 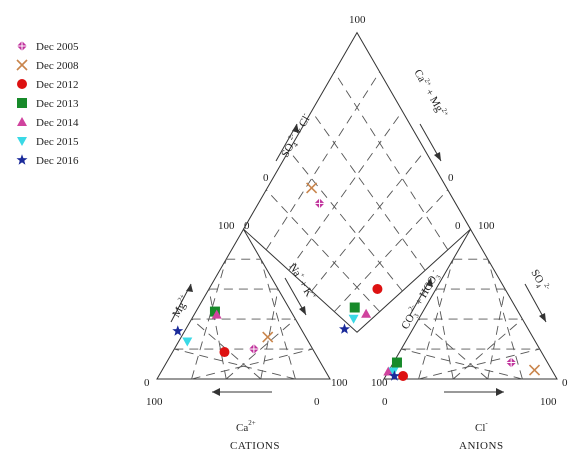 I want to click on legend-marker-dec-2014, so click(x=22, y=121).